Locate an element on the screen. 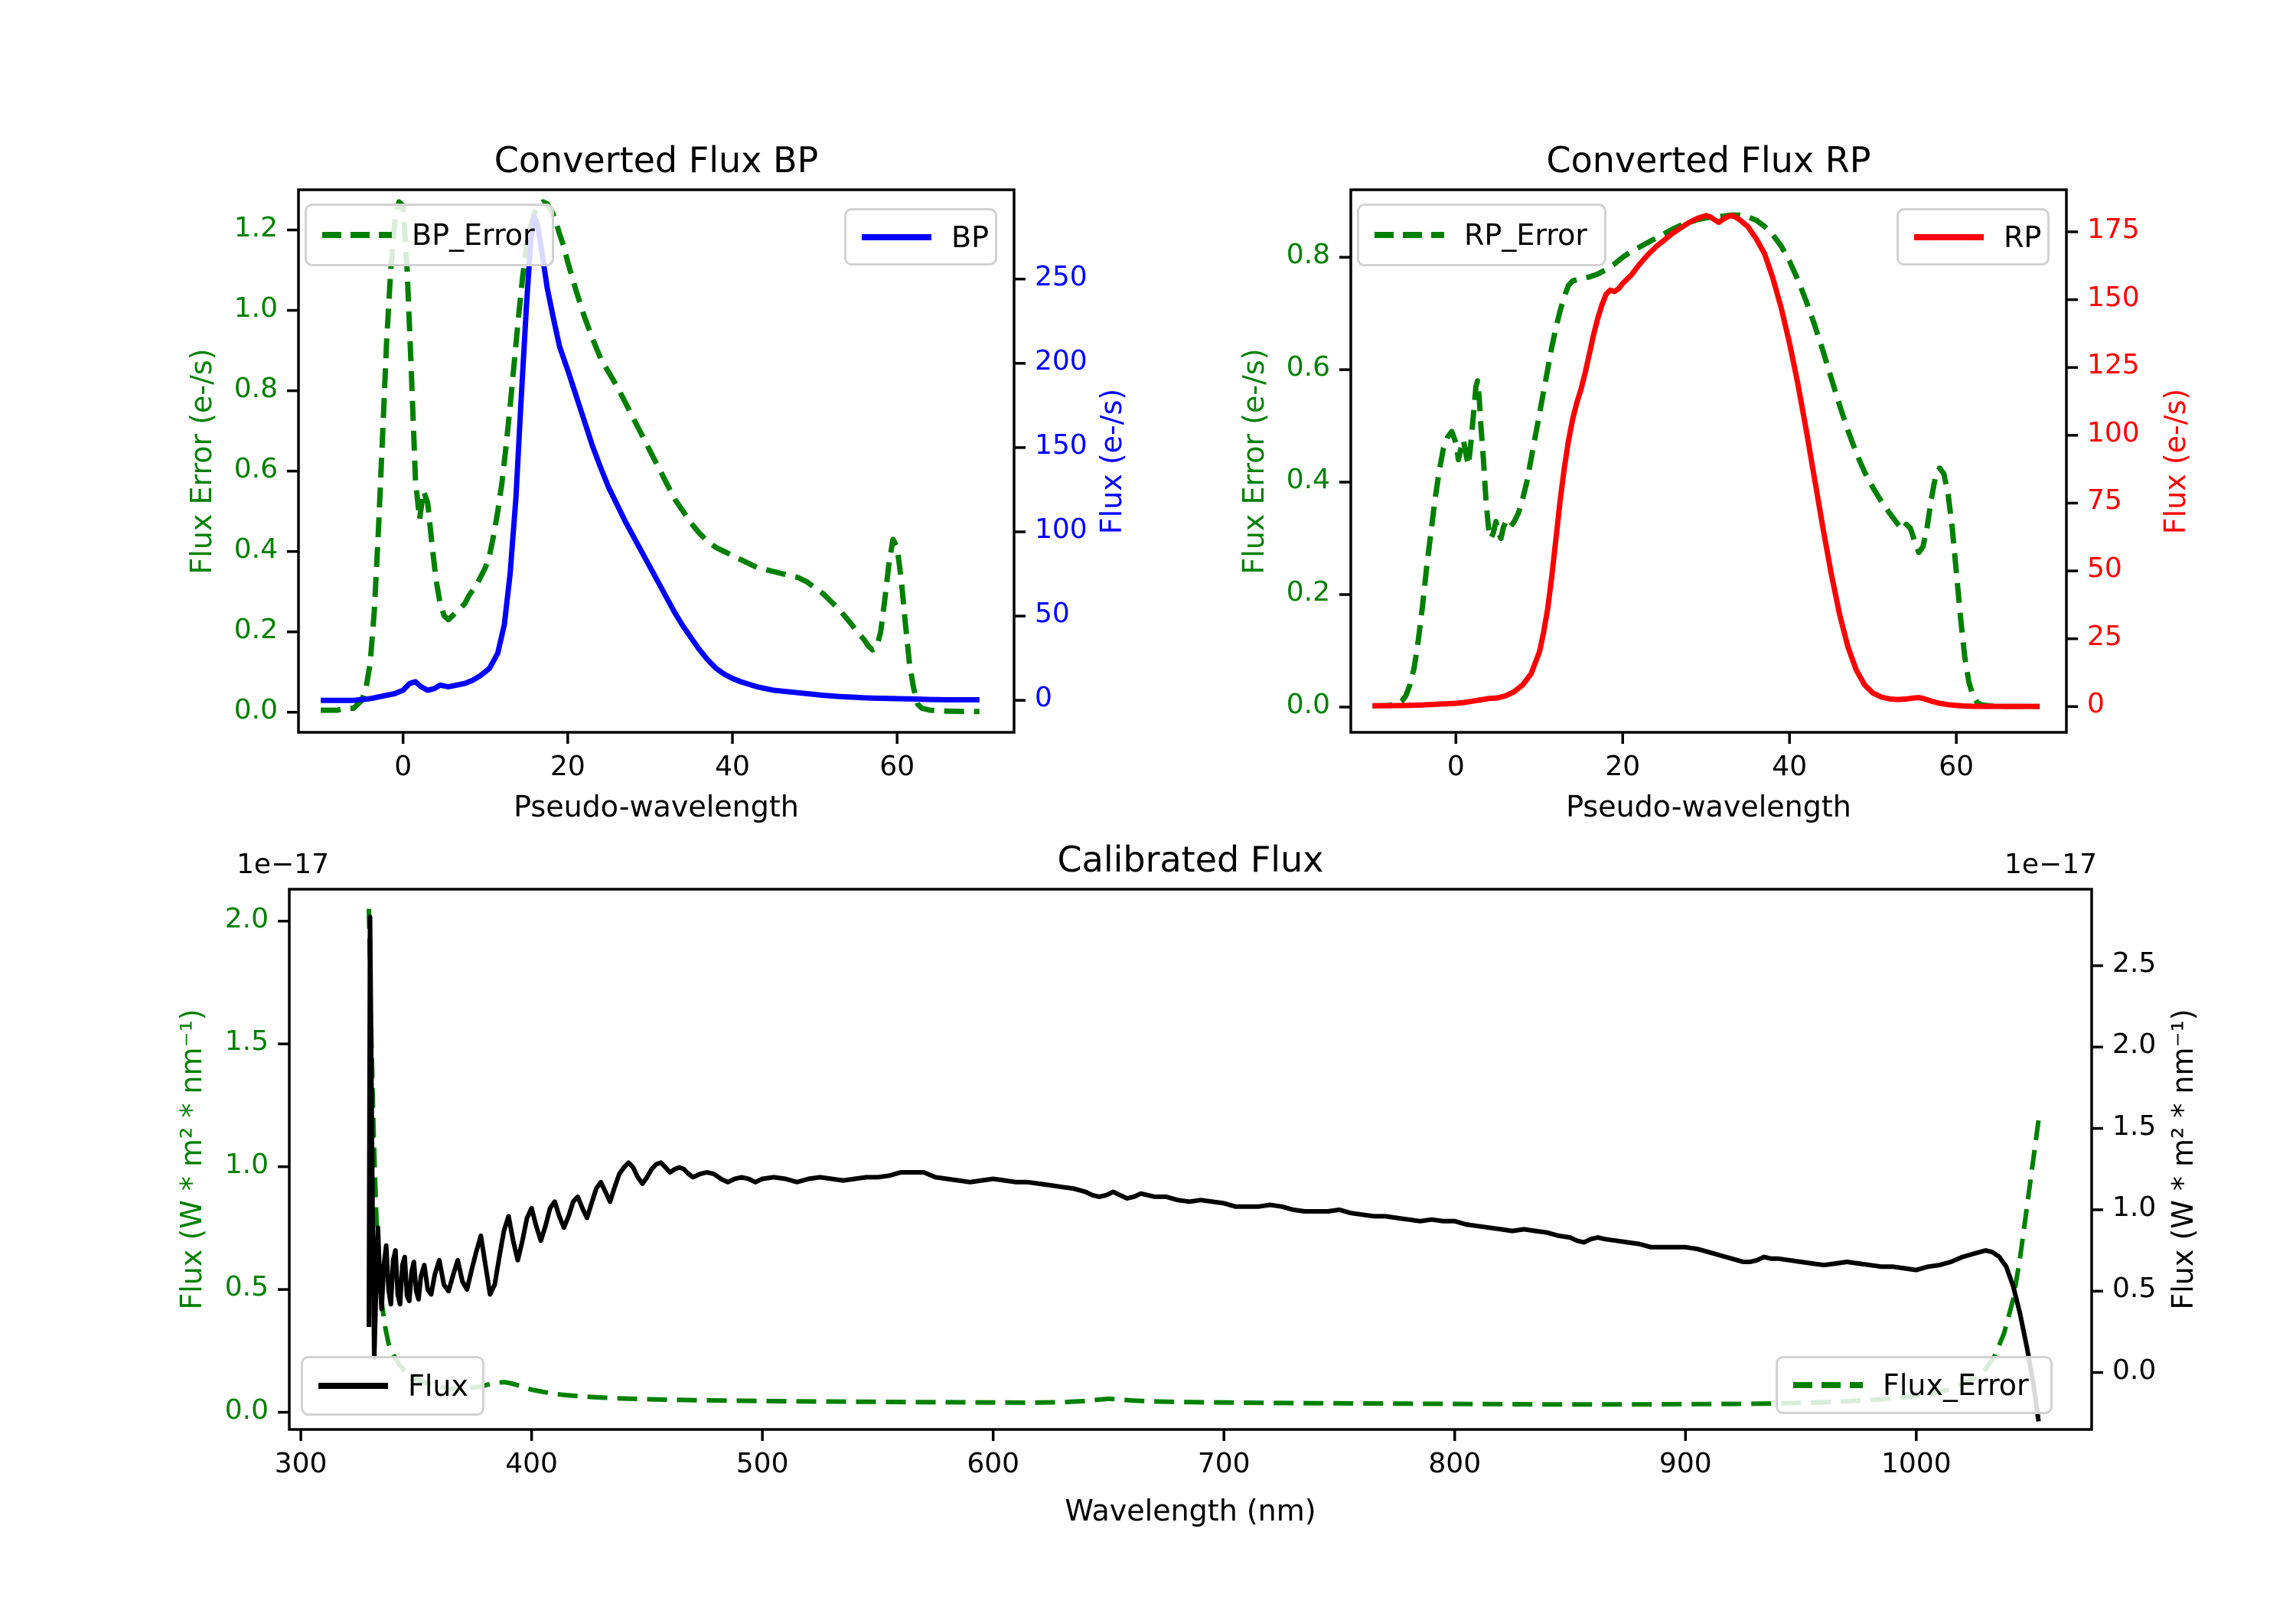 The image size is (2296, 1607). legend-label: RP_Error is located at coordinates (1525, 235).